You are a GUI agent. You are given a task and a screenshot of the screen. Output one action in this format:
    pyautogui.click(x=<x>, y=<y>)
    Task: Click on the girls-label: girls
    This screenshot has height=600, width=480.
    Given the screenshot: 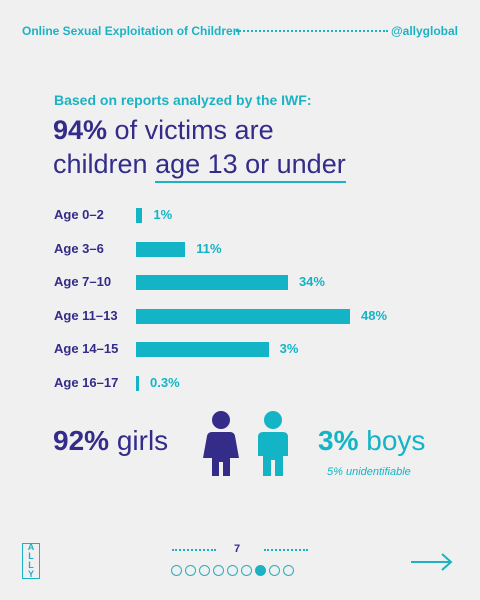 What is the action you would take?
    pyautogui.click(x=139, y=440)
    